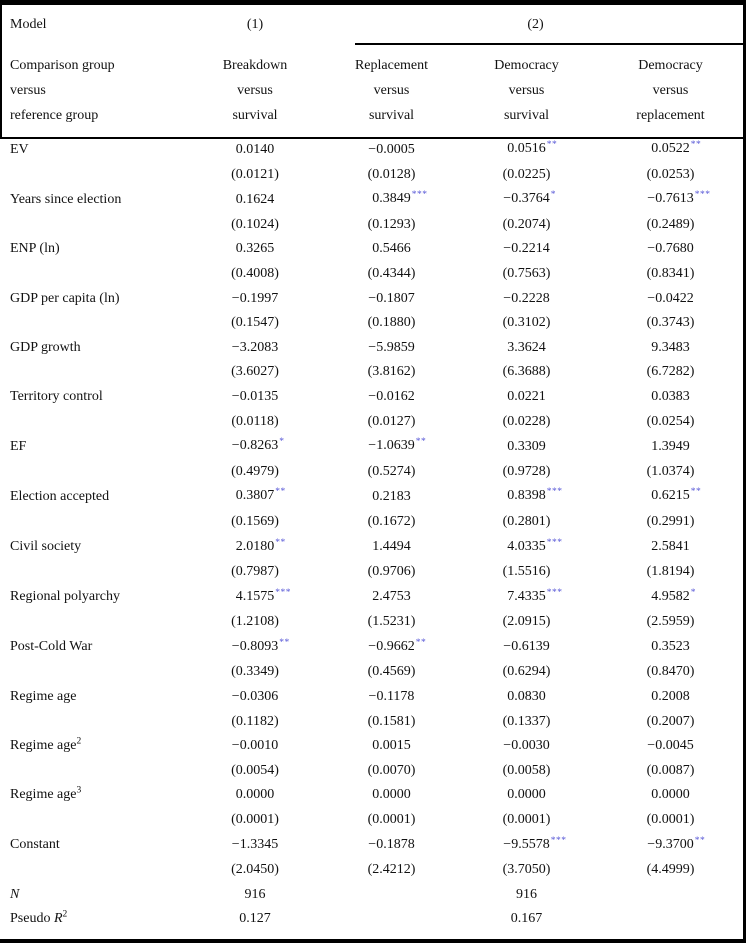 This screenshot has width=746, height=943. What do you see at coordinates (255, 721) in the screenshot?
I see `standard-error-cell: (0.1182)` at bounding box center [255, 721].